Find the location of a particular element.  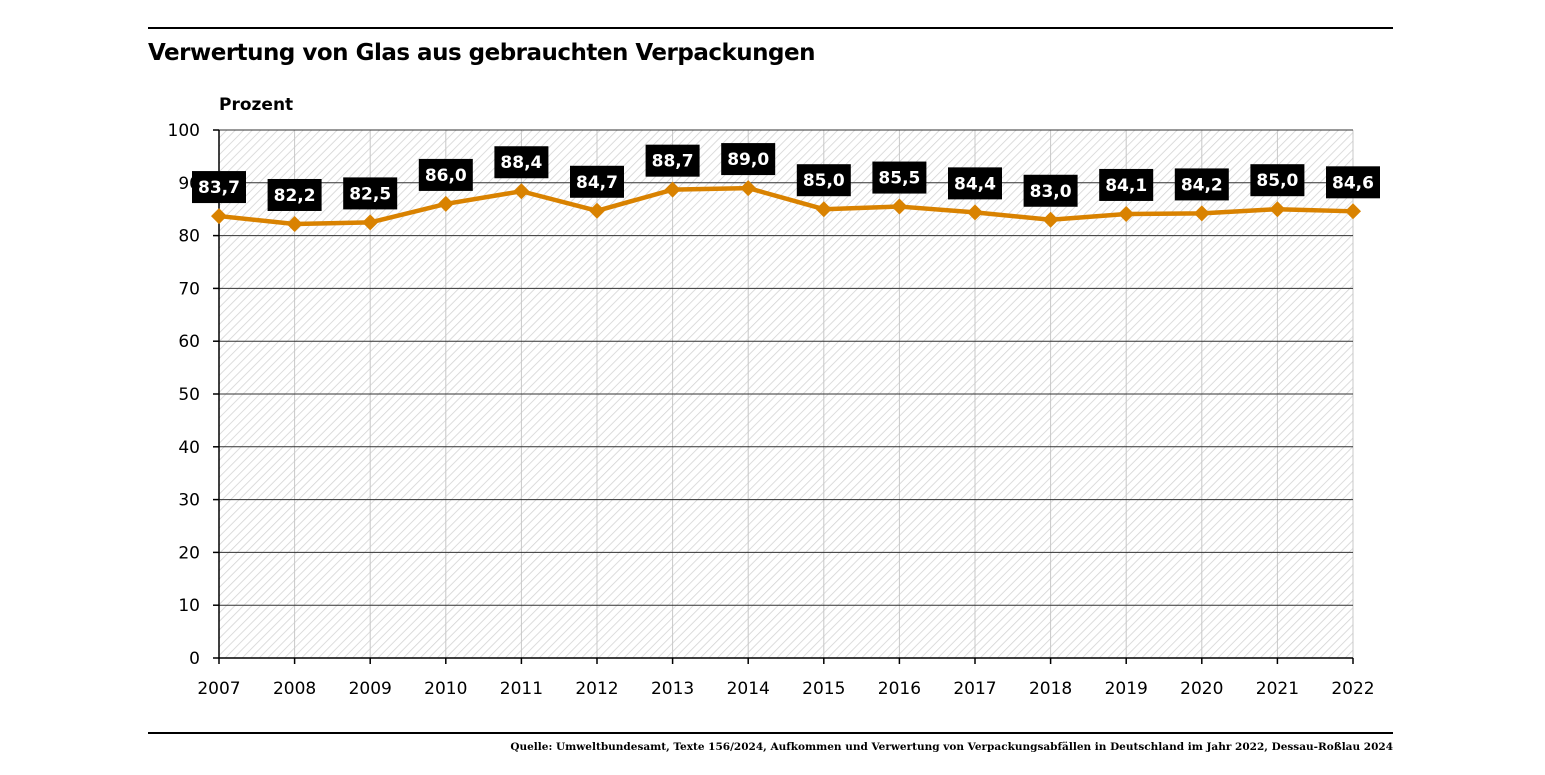

x-tick-label: 2014 is located at coordinates (748, 689).